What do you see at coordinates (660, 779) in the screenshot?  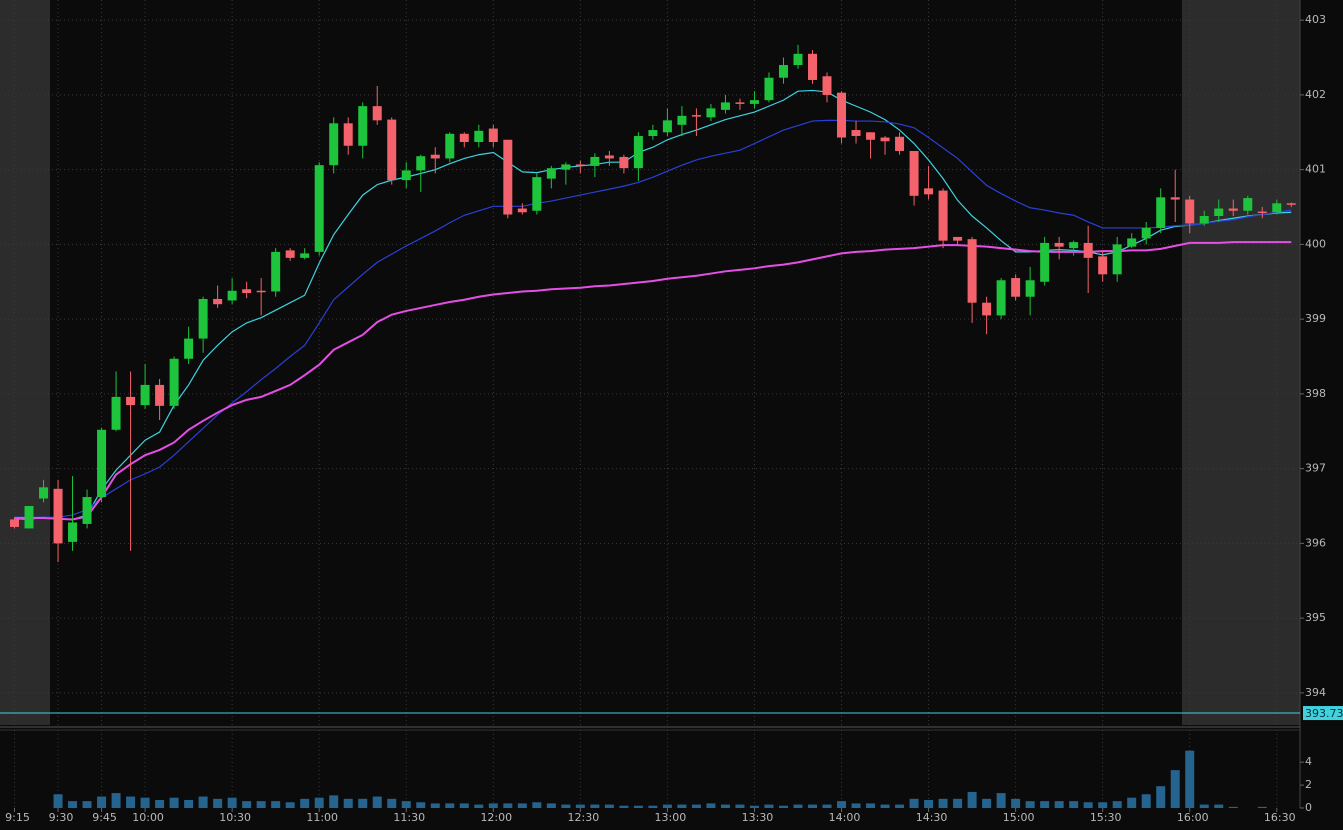 I see `volume-layer` at bounding box center [660, 779].